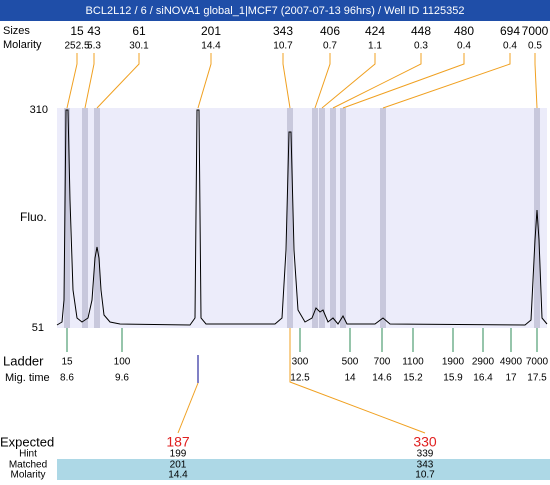  What do you see at coordinates (178, 465) in the screenshot?
I see `matched-value: 201` at bounding box center [178, 465].